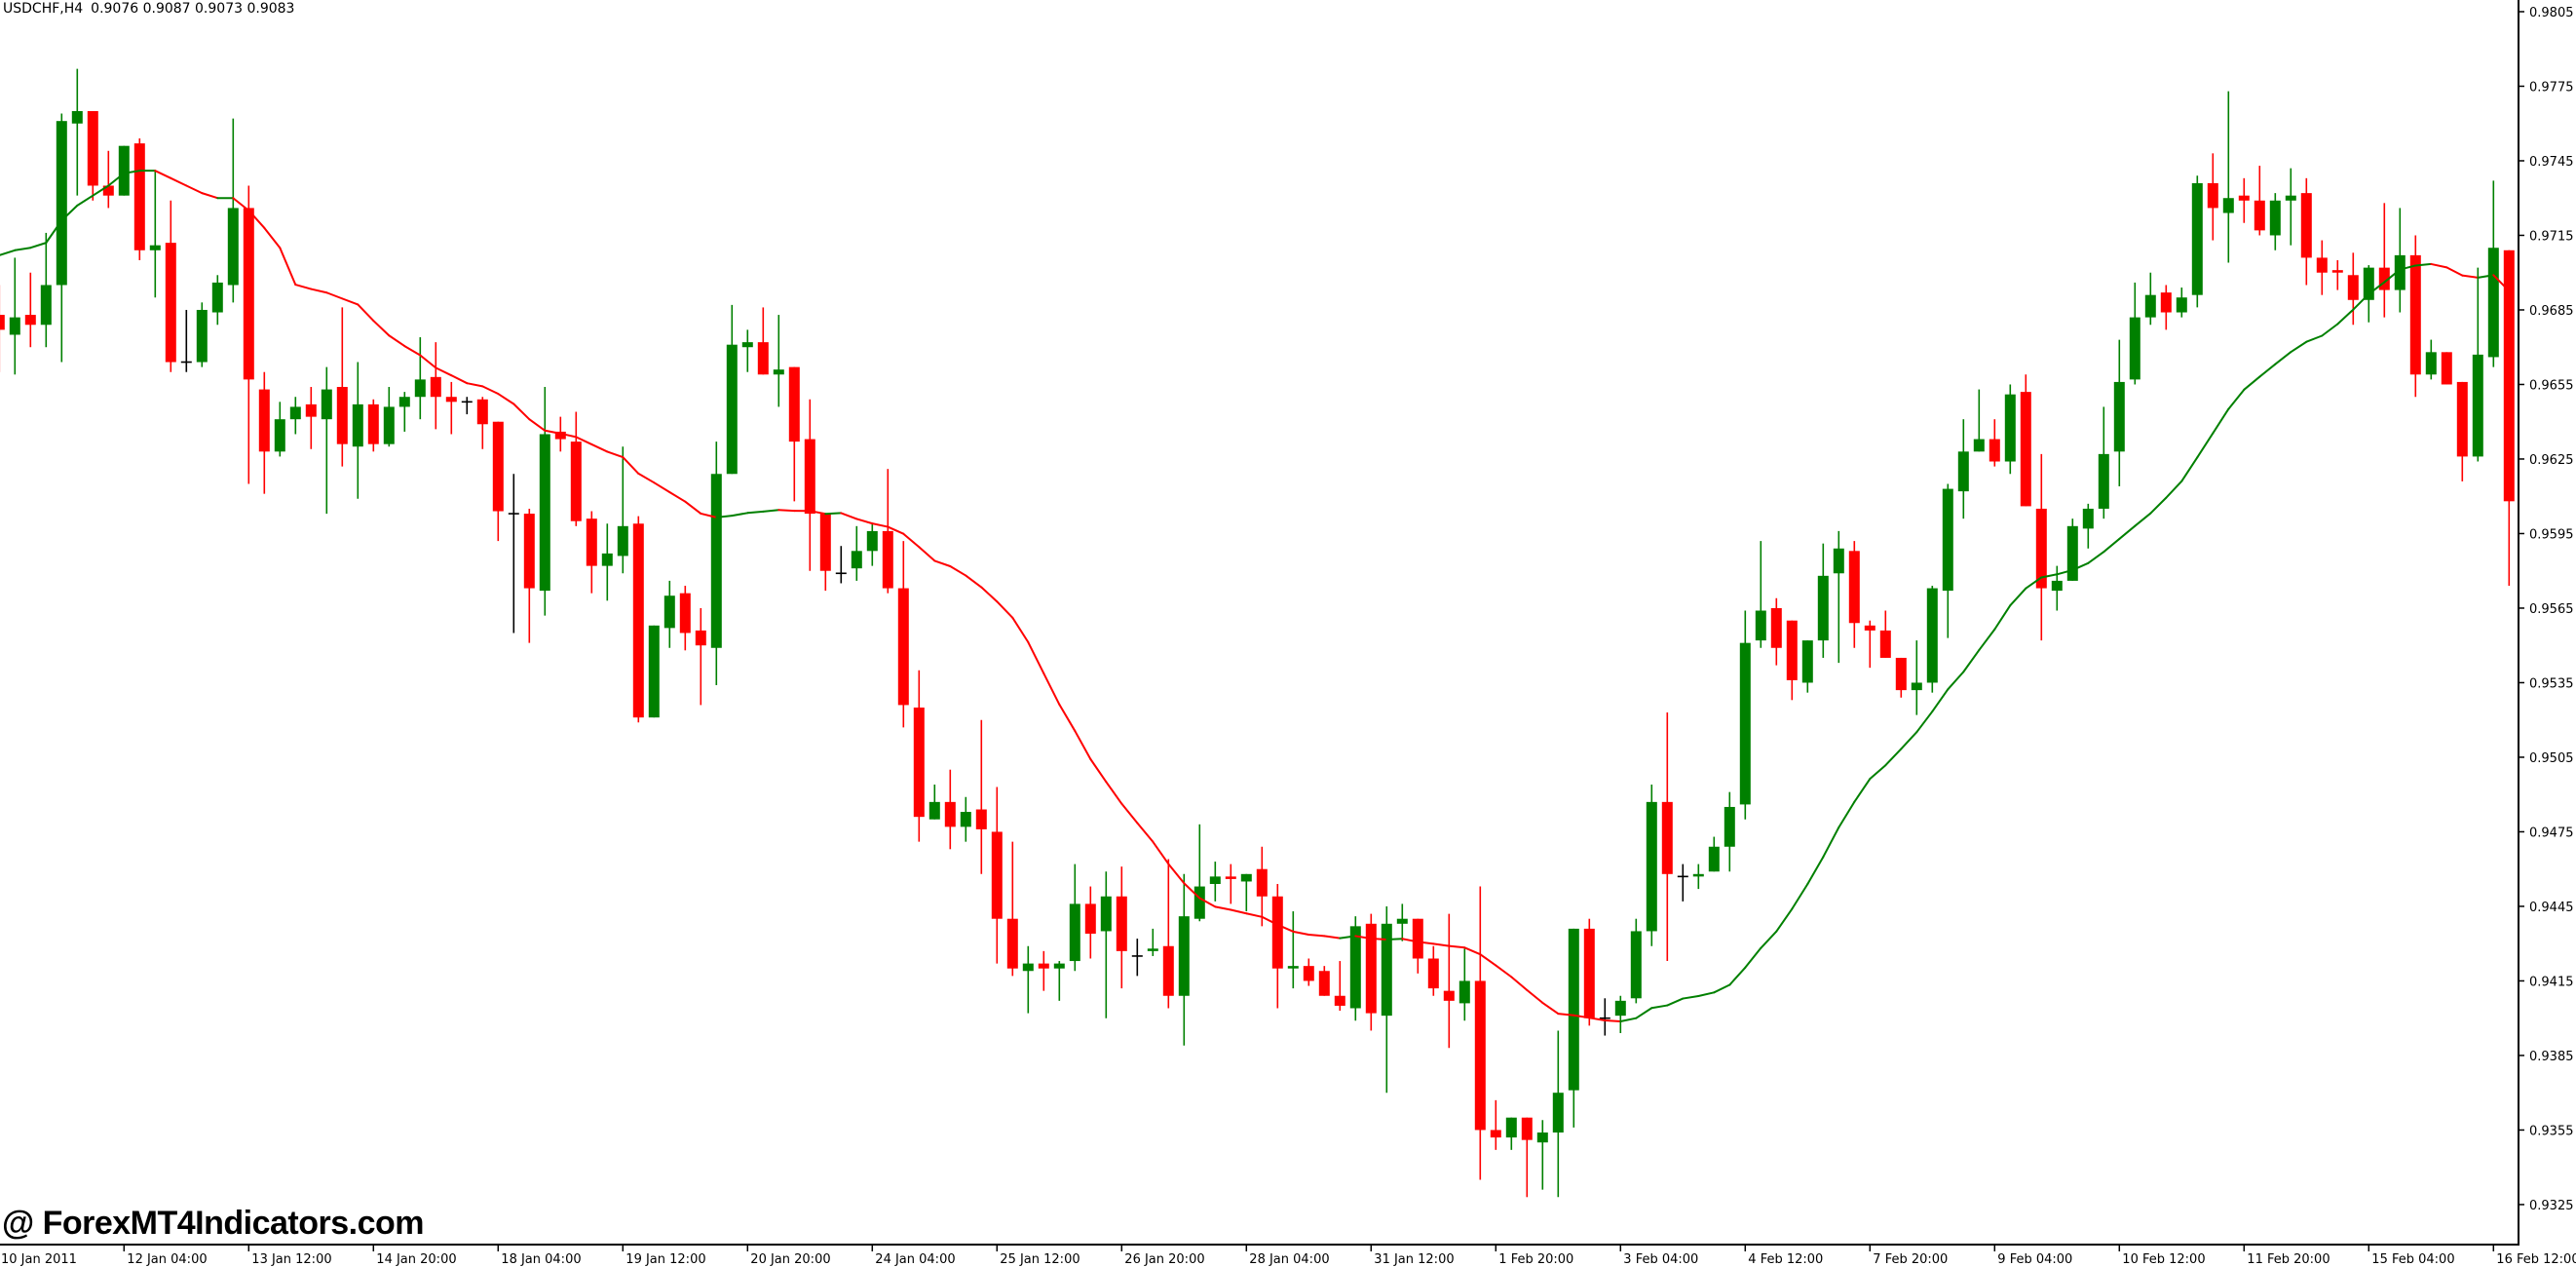 Image resolution: width=2576 pixels, height=1267 pixels. I want to click on time-label: 10 Jan 2011, so click(39, 1260).